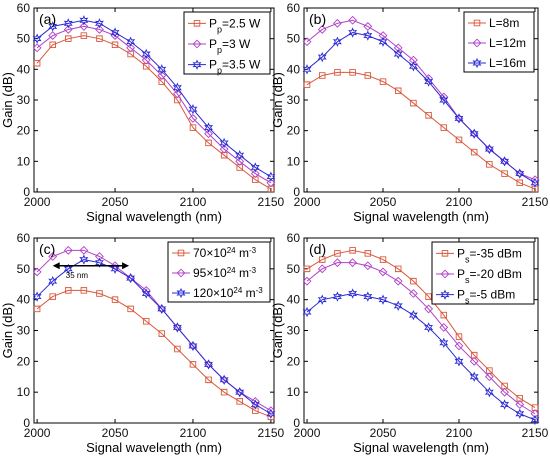 The width and height of the screenshot is (550, 466). Describe the element at coordinates (493, 23) in the screenshot. I see `legend-item-1: L=8m` at that location.